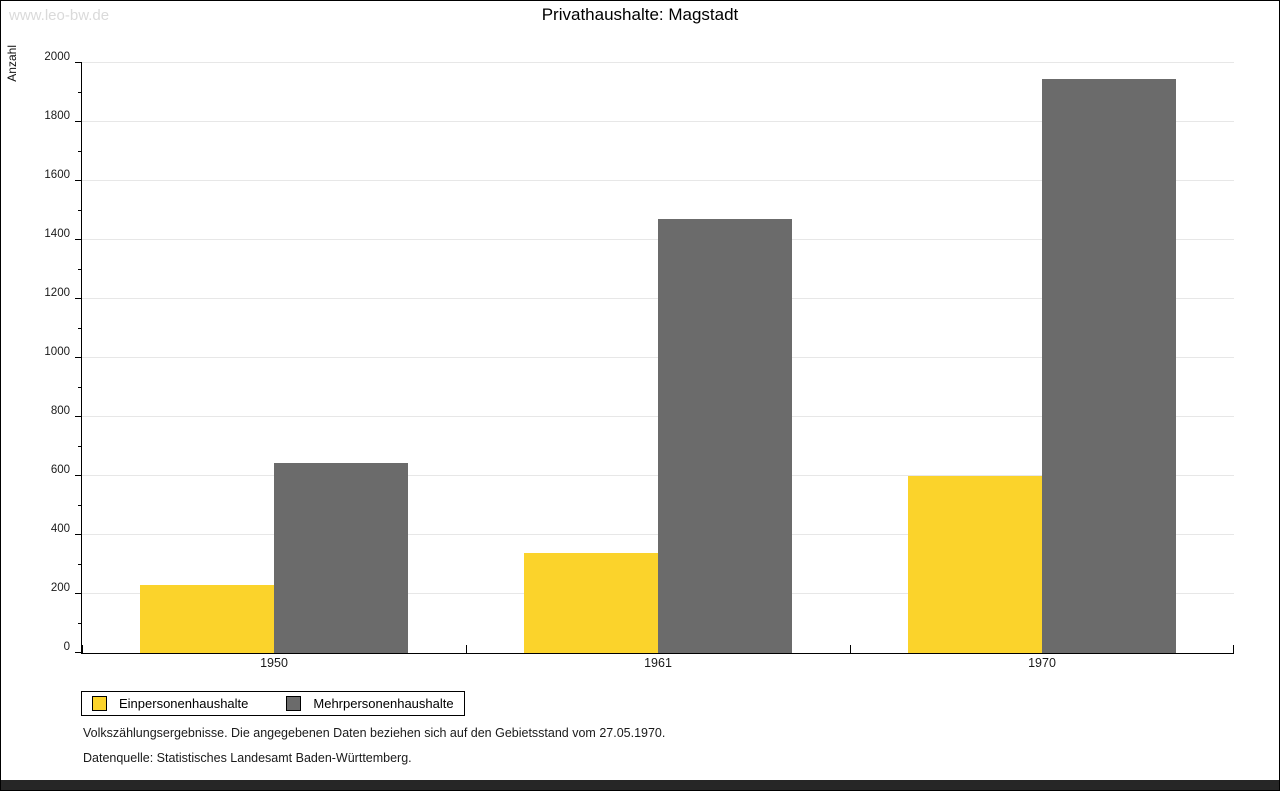  What do you see at coordinates (57, 234) in the screenshot?
I see `y-axis-tick-label: 1400` at bounding box center [57, 234].